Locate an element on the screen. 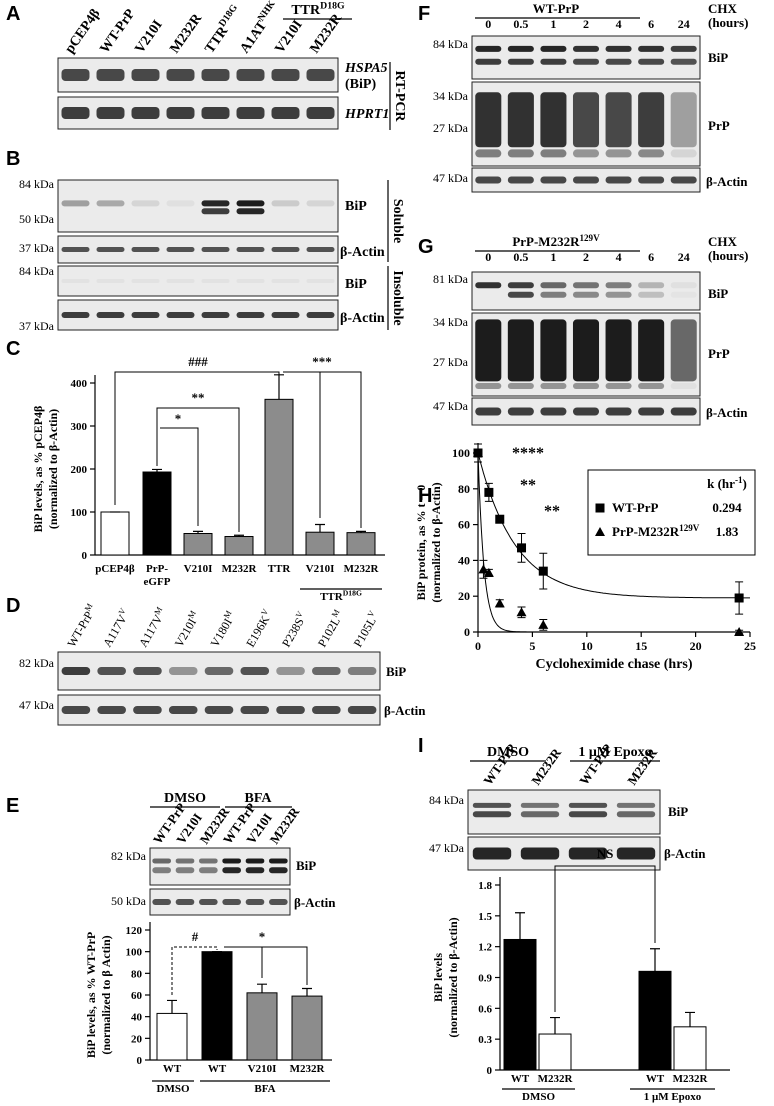 The image size is (774, 1106). x-tick-label: 20 is located at coordinates (696, 646).